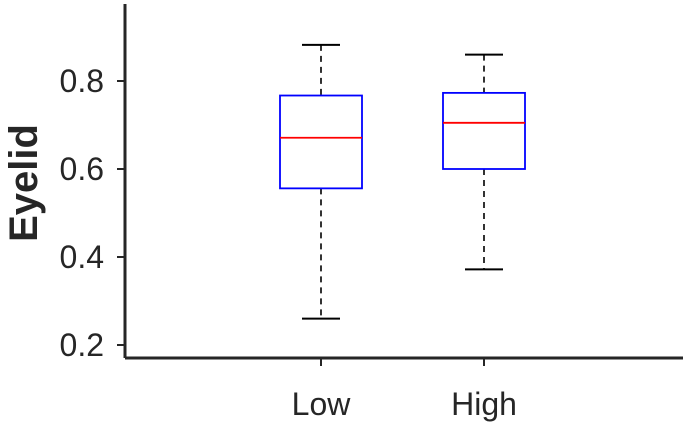  What do you see at coordinates (404, 390) in the screenshot?
I see `x-ticks: Low High` at bounding box center [404, 390].